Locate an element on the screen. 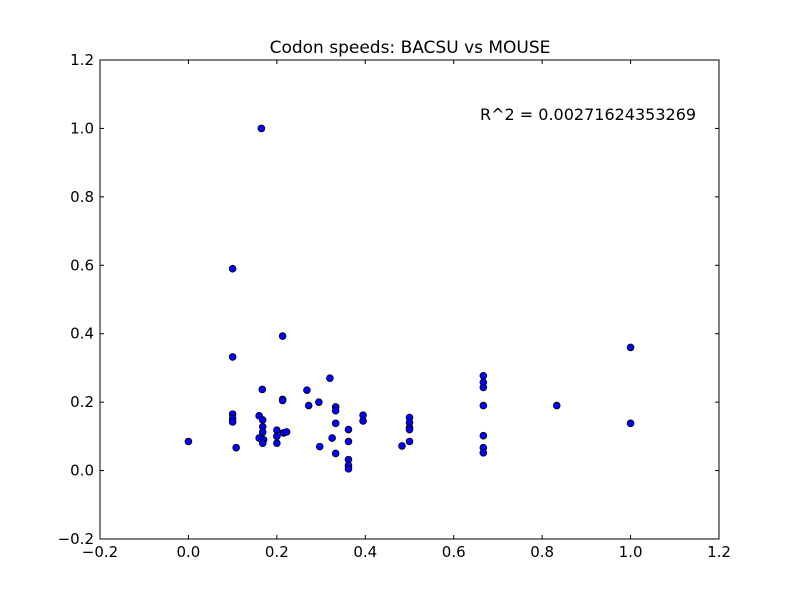 The height and width of the screenshot is (600, 800). y-tick-label: 1.0 is located at coordinates (82, 128).